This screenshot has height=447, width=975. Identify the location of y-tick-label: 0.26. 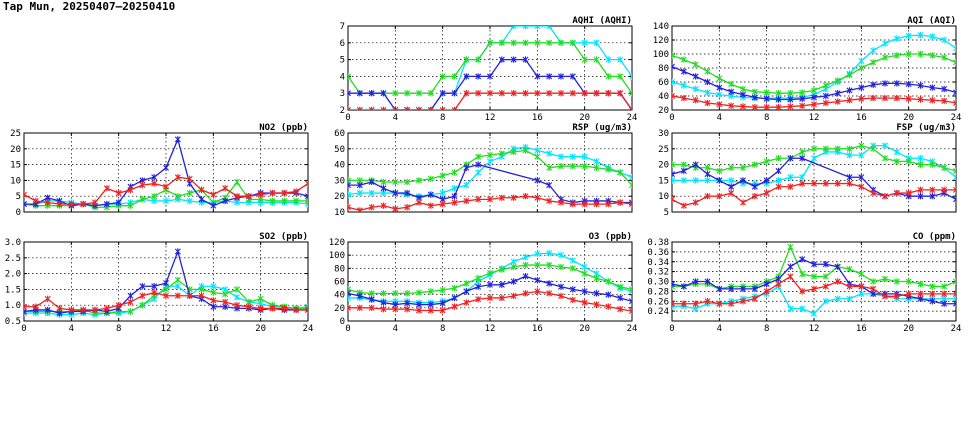
(658, 302).